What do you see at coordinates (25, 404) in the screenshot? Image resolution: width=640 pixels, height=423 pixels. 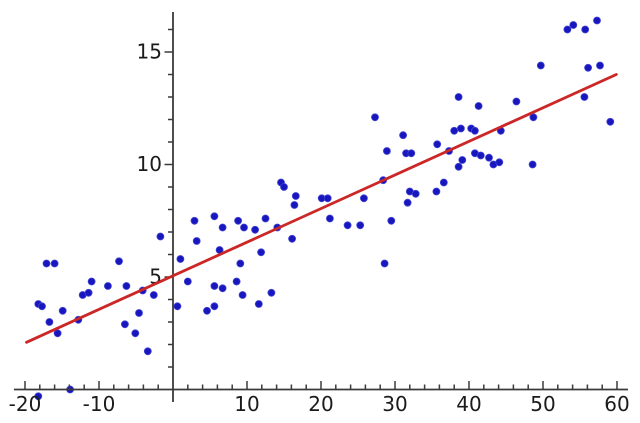 I see `x-tick-label: -20` at bounding box center [25, 404].